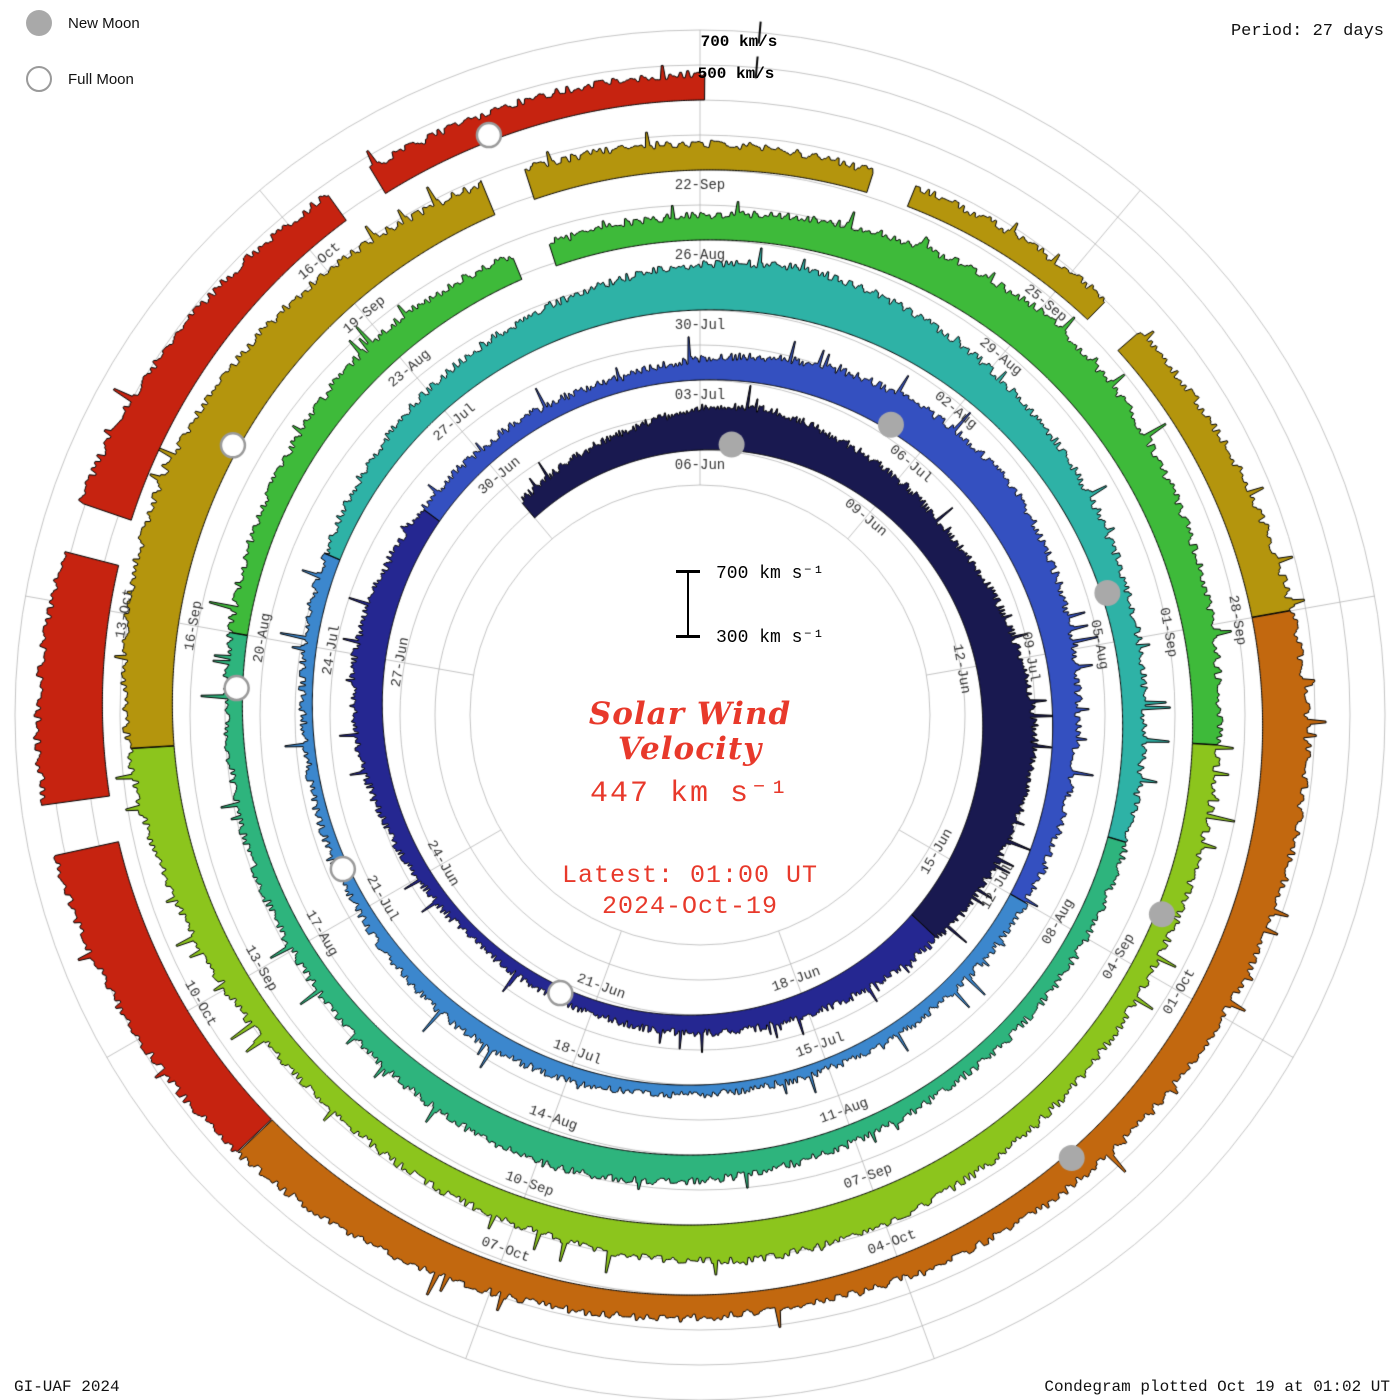  I want to click on outer-scale-500-label: 500 km/s, so click(736, 74).